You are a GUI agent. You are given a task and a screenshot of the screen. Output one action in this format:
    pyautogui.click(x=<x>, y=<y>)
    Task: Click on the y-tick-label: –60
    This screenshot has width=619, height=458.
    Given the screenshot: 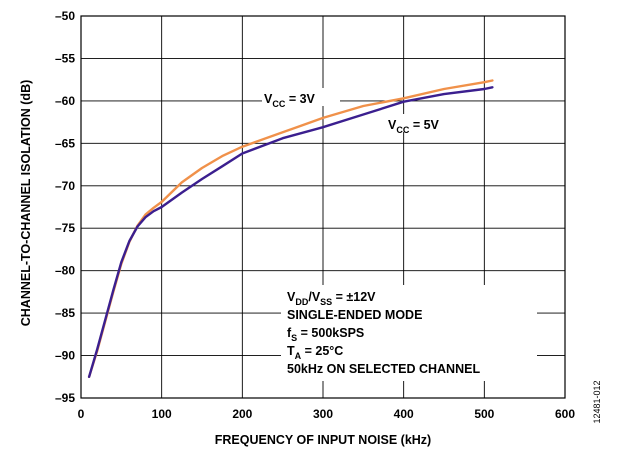 What is the action you would take?
    pyautogui.click(x=65, y=101)
    